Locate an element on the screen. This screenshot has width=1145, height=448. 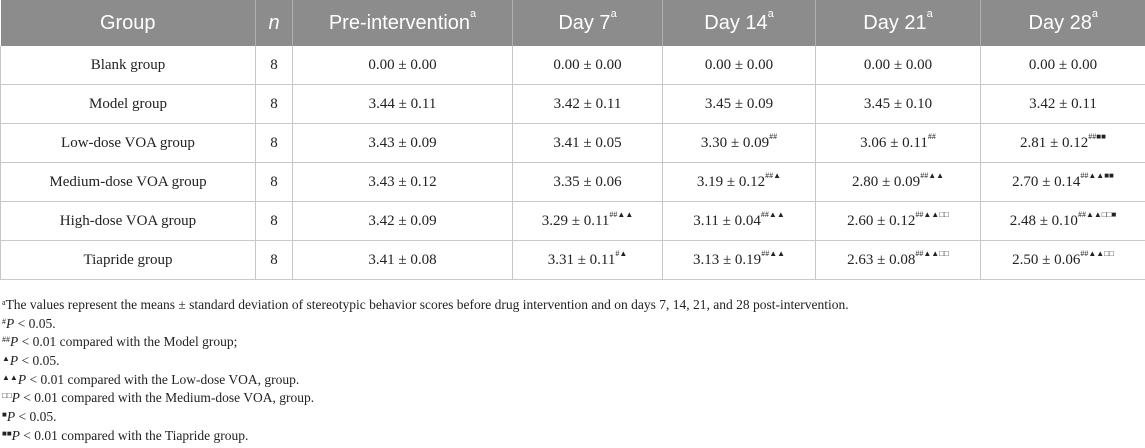
group-cell: Tiapride group is located at coordinates (128, 260).